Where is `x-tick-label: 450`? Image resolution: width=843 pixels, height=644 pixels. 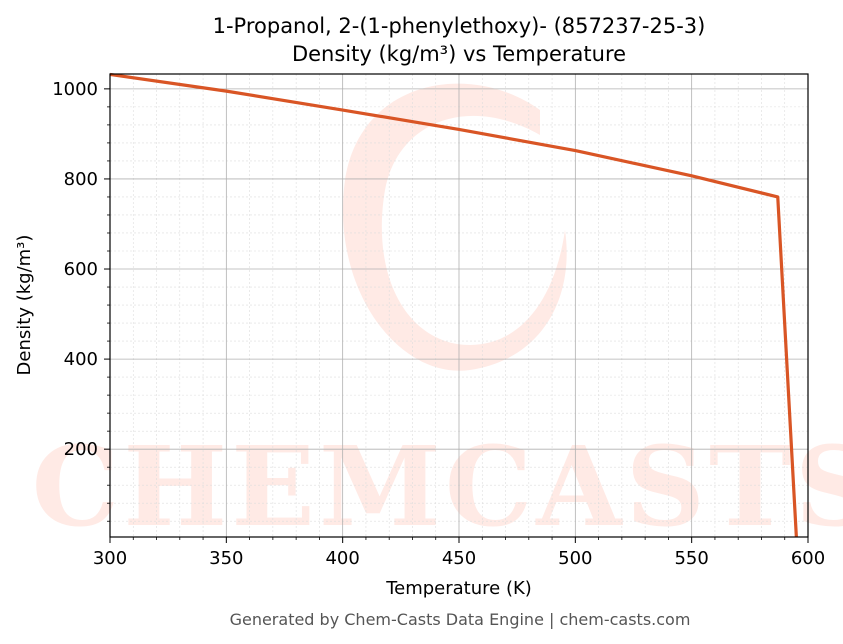
x-tick-label: 450 is located at coordinates (459, 558).